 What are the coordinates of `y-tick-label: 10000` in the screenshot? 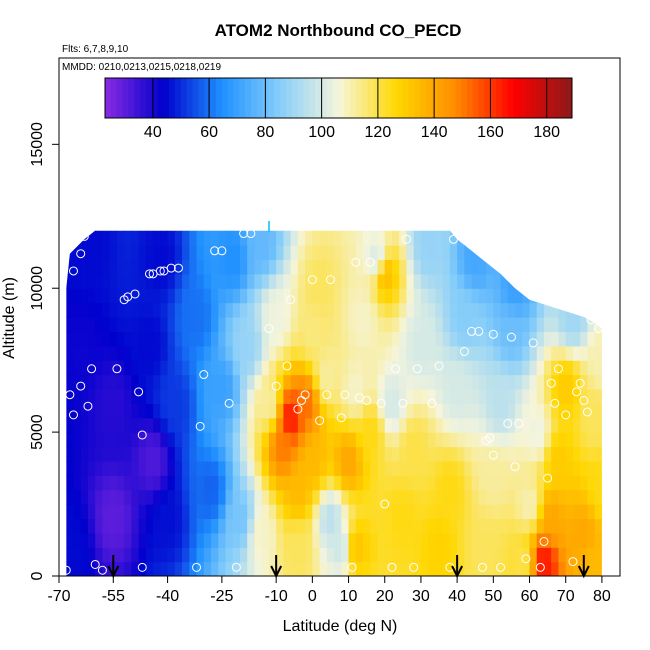 It's located at (37, 288).